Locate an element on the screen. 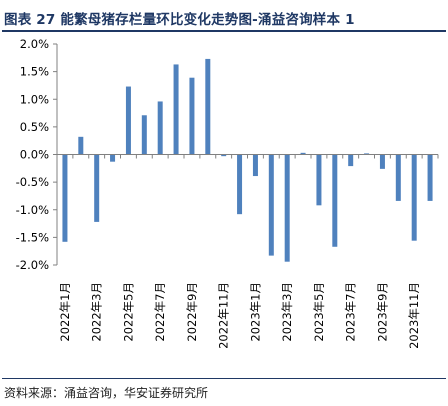 This screenshot has width=448, height=406. y-tick-label: 2.0% is located at coordinates (34, 44).